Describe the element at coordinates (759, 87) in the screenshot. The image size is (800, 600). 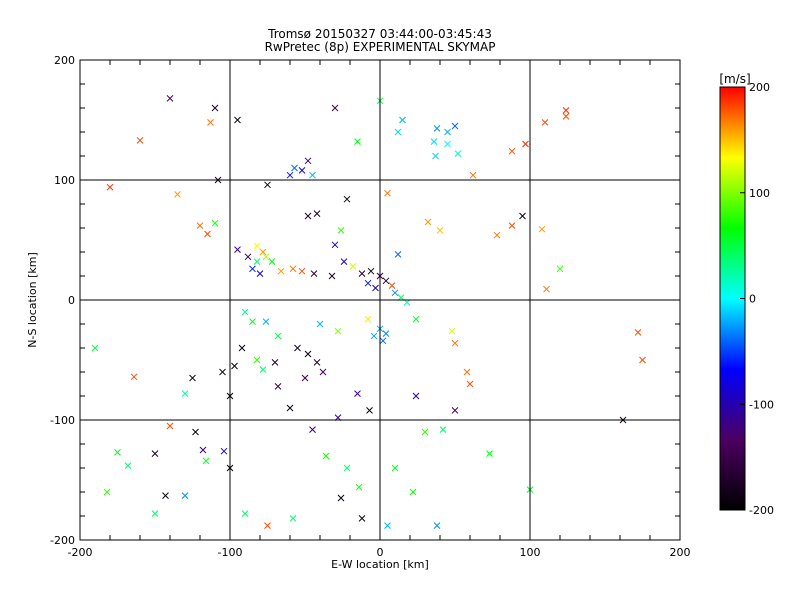
I see `colorbar-tick-label: 200` at that location.